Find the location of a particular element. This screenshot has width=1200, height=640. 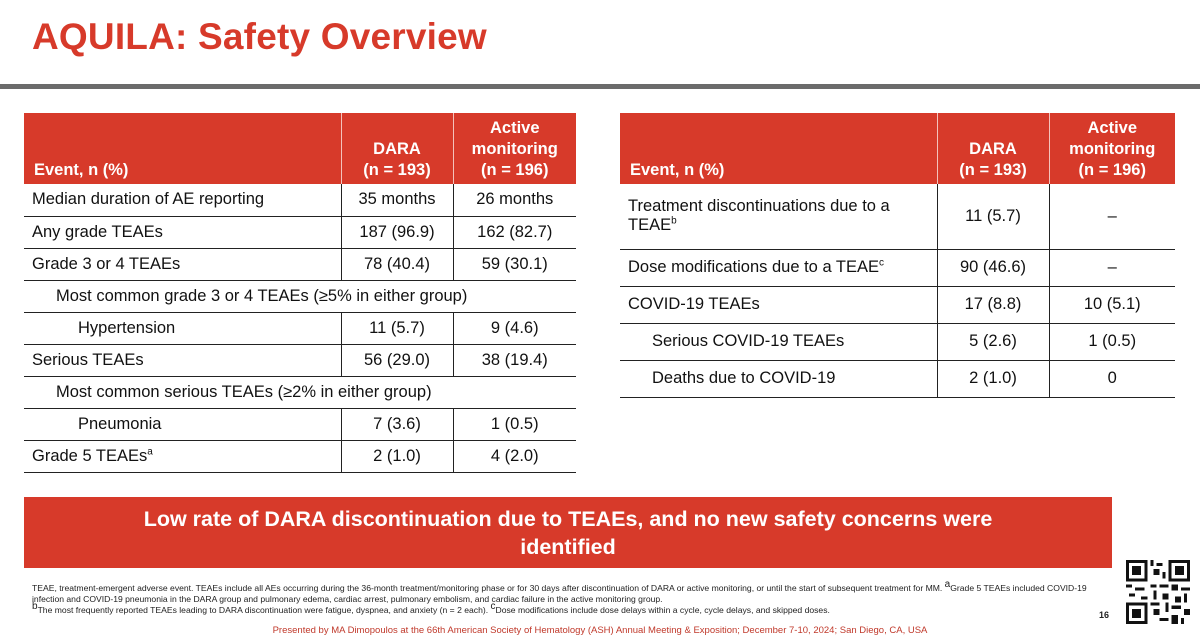

cell-dara: 78 (40.4) is located at coordinates (396, 264).